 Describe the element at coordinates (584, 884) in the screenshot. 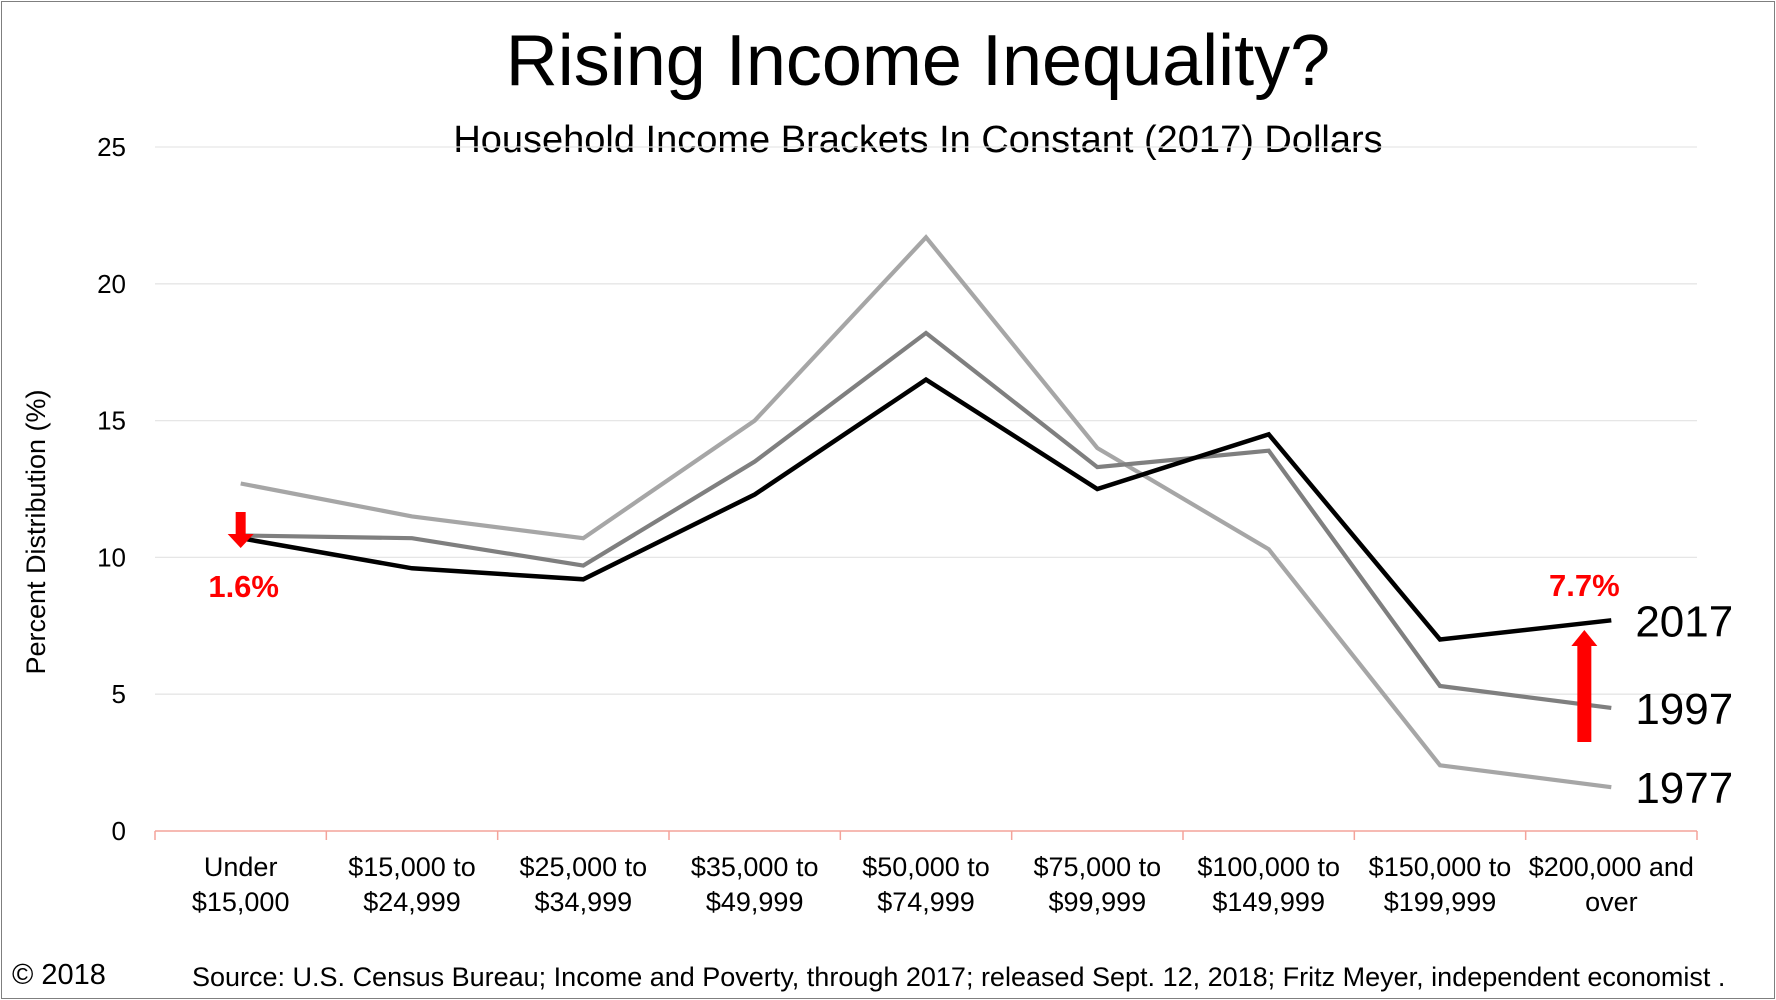

I see `x-tick-label: $25,000 to $34,999` at that location.